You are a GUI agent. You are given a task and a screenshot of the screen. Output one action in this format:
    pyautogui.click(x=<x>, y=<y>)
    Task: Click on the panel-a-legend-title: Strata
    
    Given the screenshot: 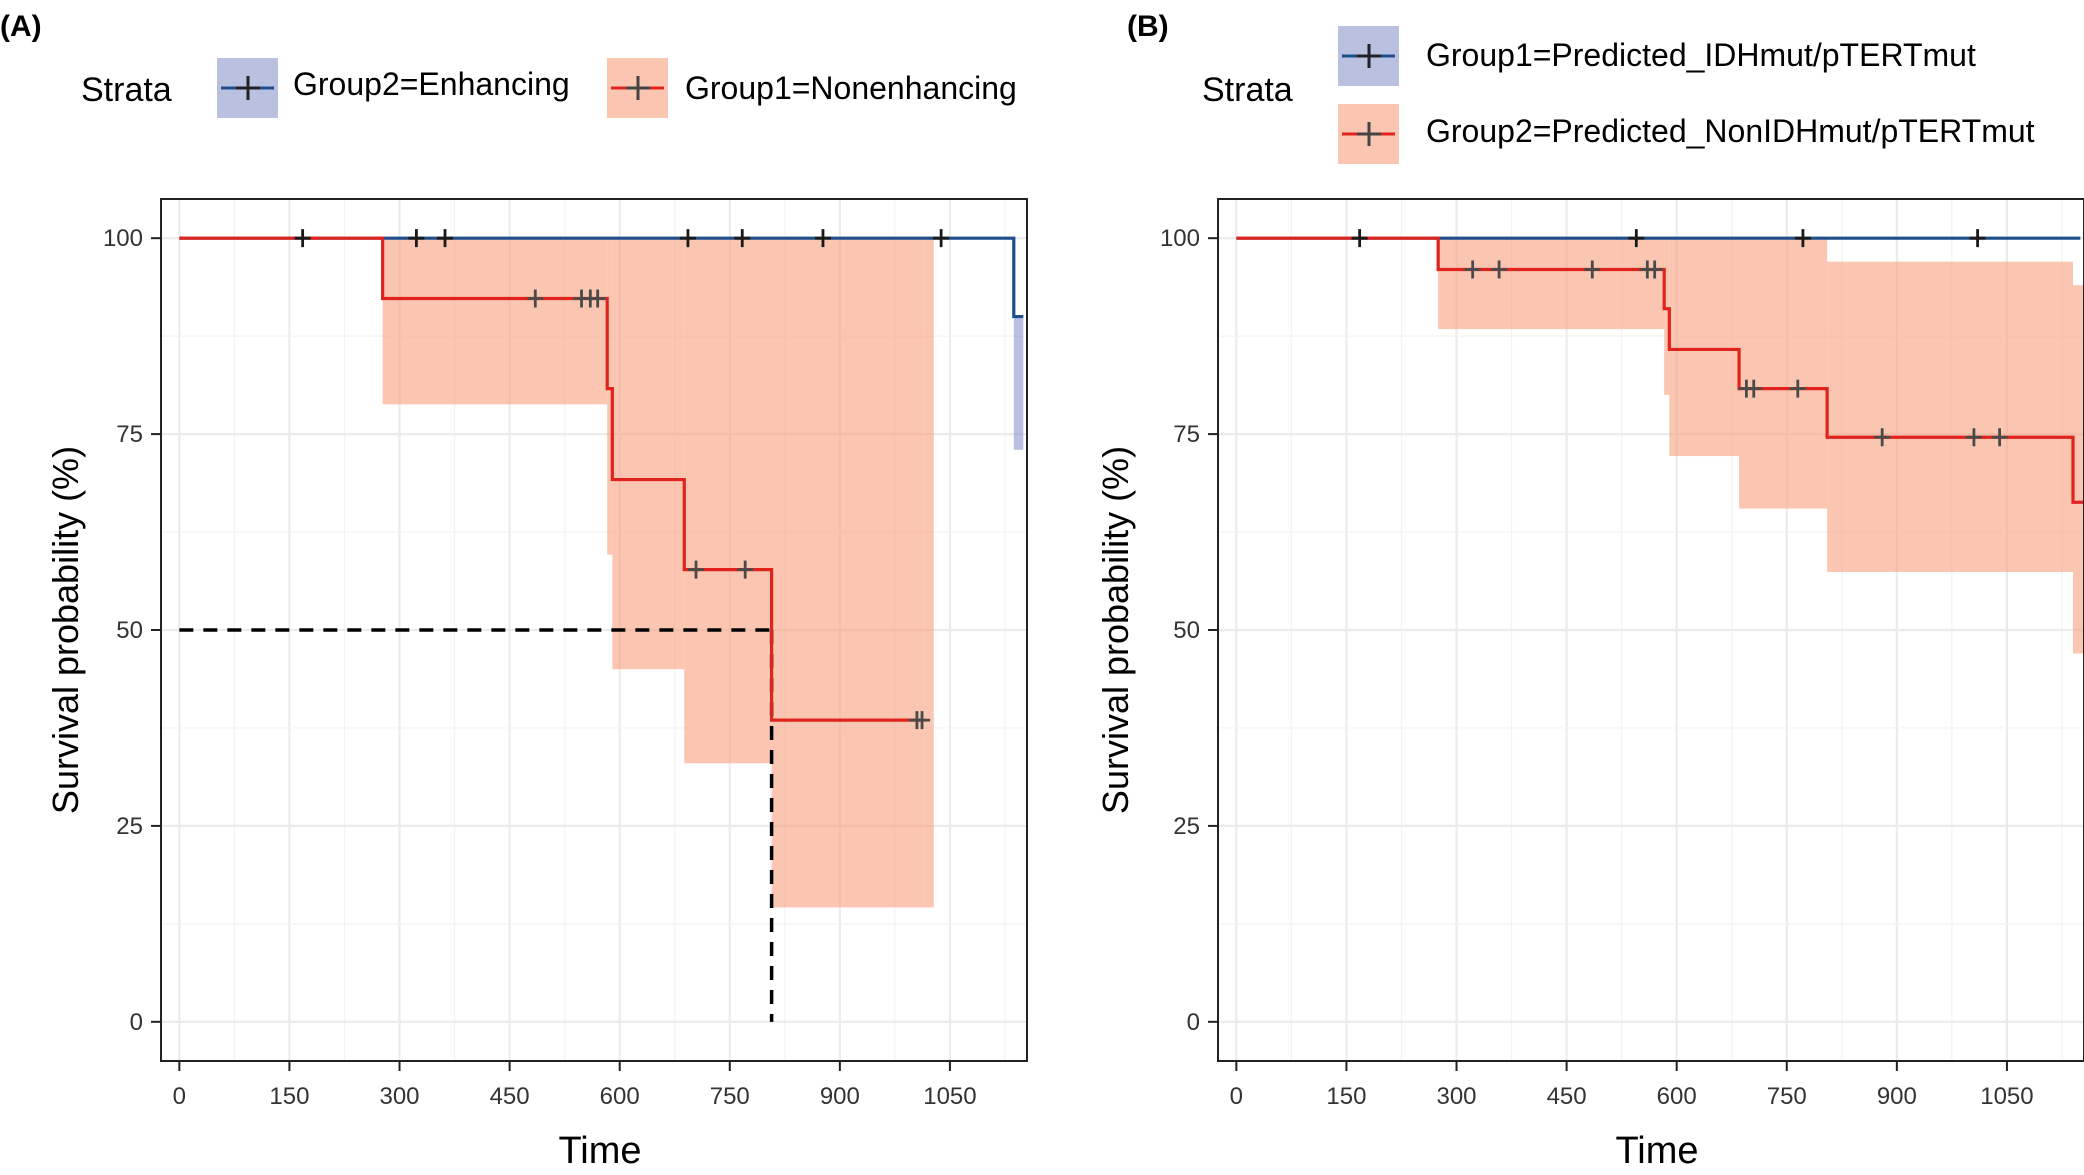 What is the action you would take?
    pyautogui.click(x=126, y=90)
    